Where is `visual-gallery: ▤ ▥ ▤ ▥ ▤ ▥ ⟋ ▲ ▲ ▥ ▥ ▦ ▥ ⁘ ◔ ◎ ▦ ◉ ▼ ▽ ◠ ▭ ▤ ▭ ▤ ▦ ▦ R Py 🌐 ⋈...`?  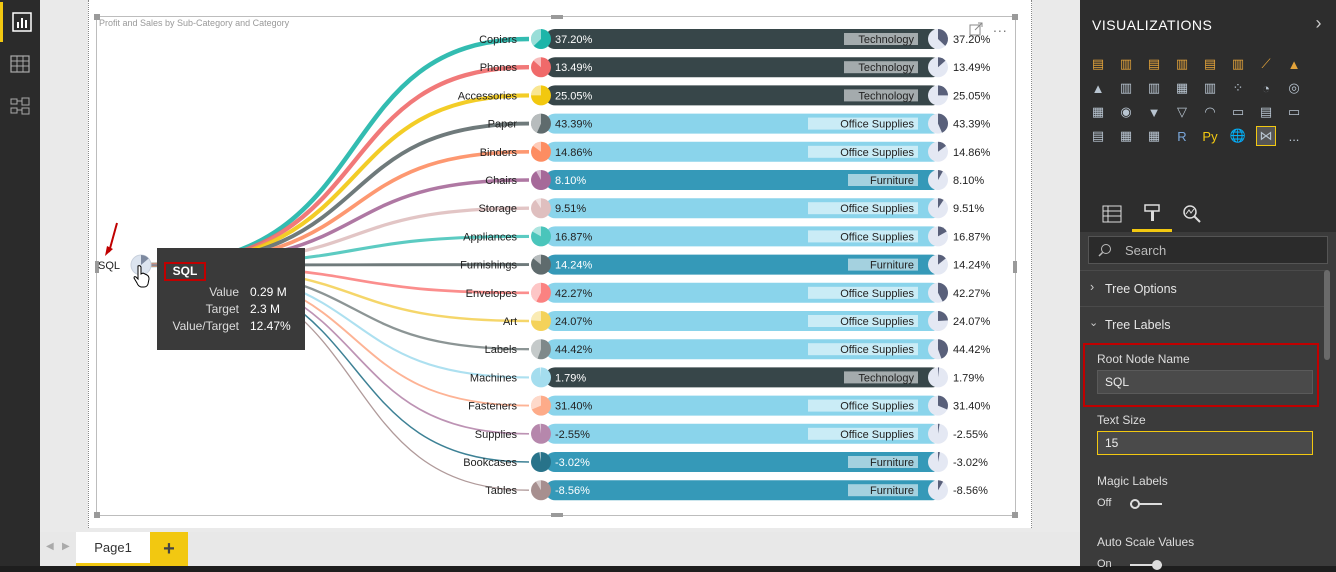 visual-gallery: ▤ ▥ ▤ ▥ ▤ ▥ ⟋ ▲ ▲ ▥ ▥ ▦ ▥ ⁘ ◔ ◎ ▦ ◉ ▼ ▽ ◠ ▭ ▤ ▭ ▤ ▦ ▦ R Py 🌐 ⋈... is located at coordinates (1208, 122).